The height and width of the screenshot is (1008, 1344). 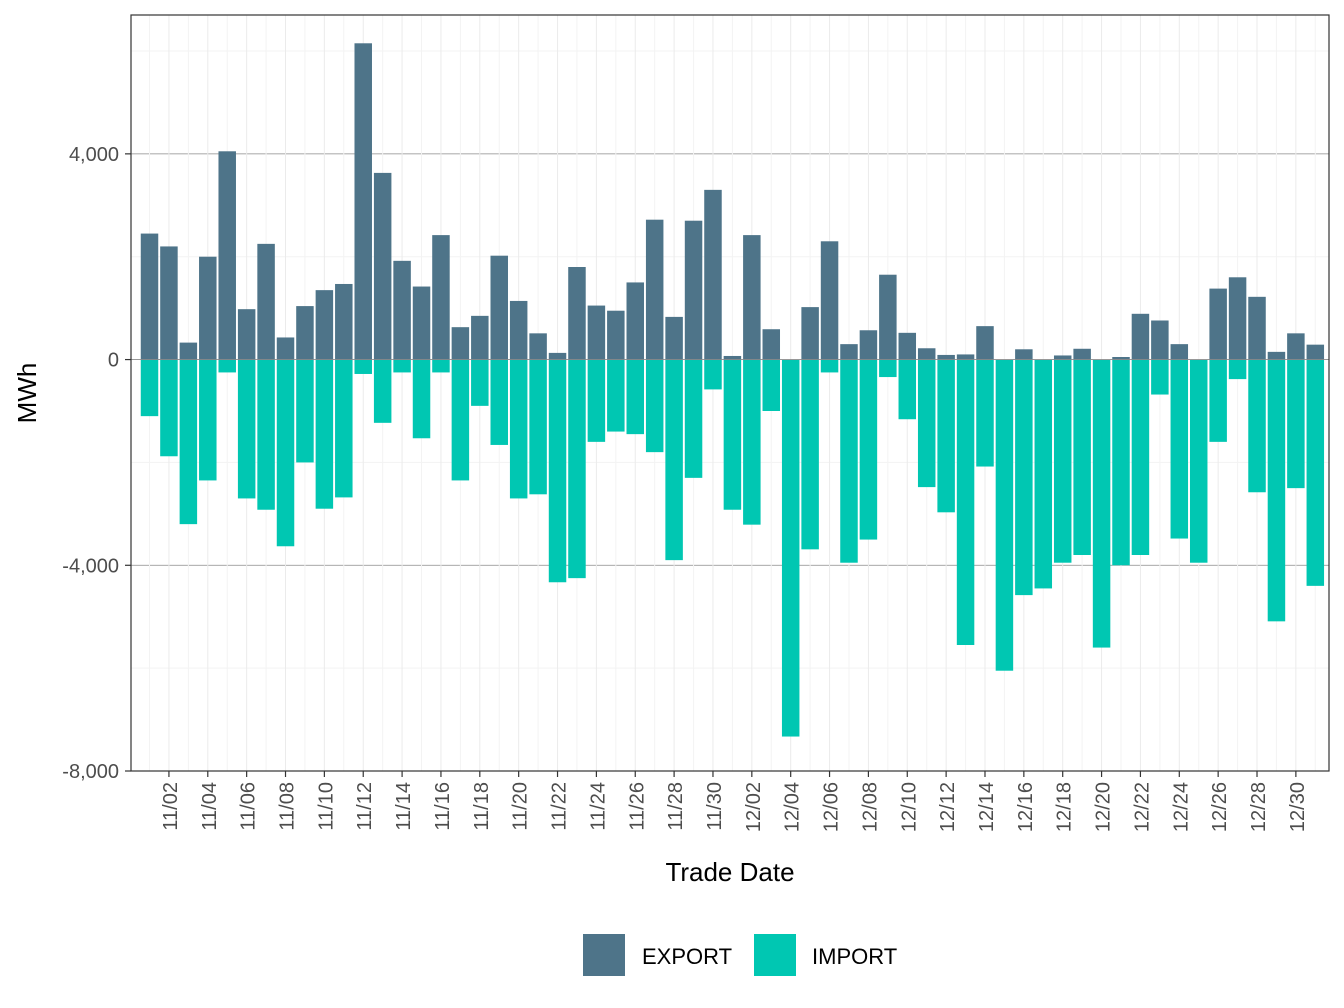 I want to click on x-tick-label: 12/16, so click(x=1026, y=807).